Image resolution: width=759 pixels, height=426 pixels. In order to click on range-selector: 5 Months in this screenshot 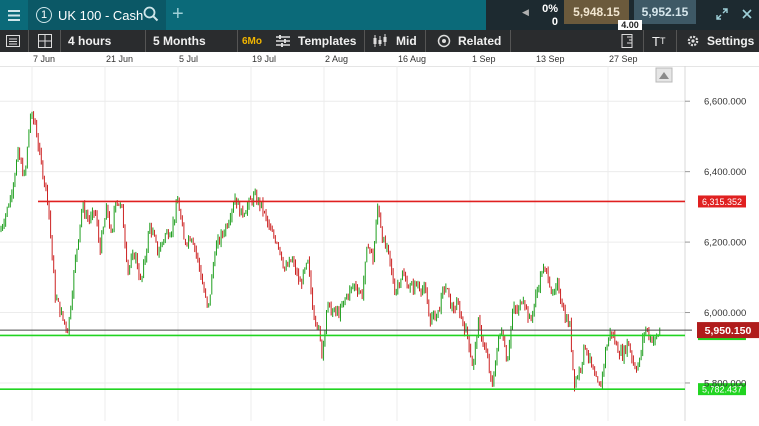, I will do `click(179, 41)`.